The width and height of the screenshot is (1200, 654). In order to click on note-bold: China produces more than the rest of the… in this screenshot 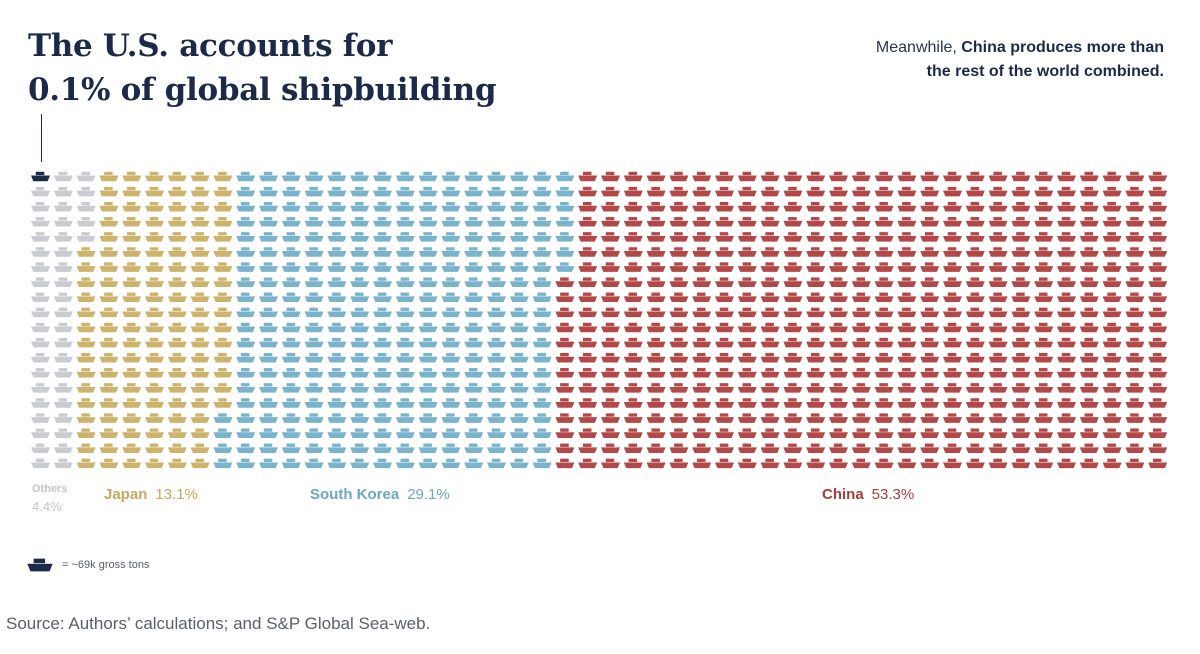, I will do `click(1045, 59)`.